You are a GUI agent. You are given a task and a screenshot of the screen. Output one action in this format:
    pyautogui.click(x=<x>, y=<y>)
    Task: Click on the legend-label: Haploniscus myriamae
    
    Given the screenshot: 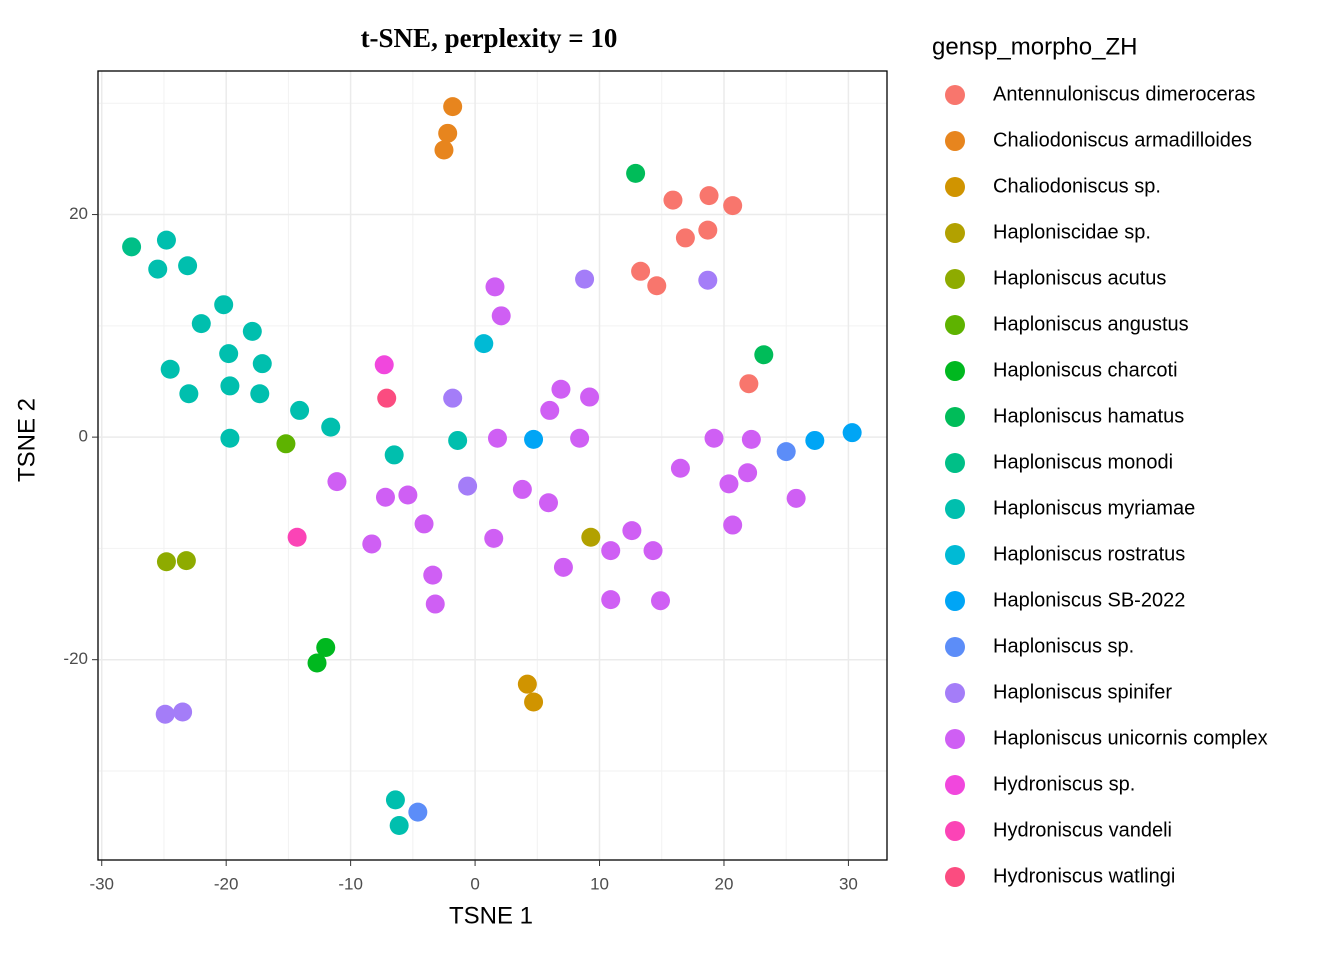 What is the action you would take?
    pyautogui.click(x=1094, y=508)
    